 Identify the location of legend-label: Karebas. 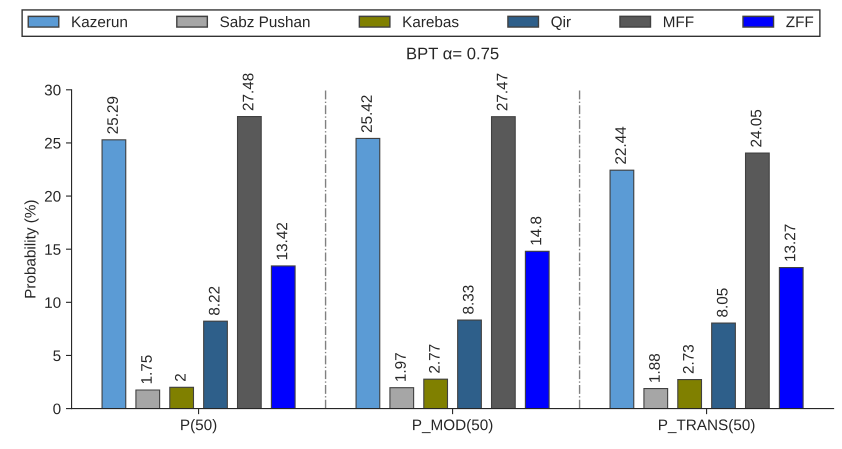
(430, 22).